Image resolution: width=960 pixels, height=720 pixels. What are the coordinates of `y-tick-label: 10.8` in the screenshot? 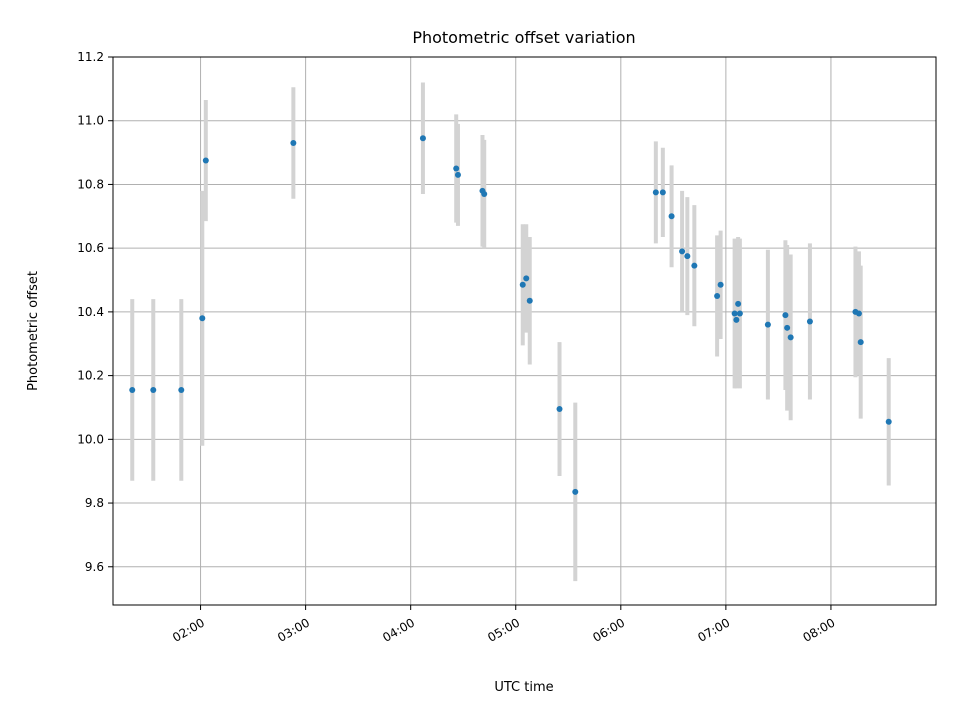 It's located at (90, 184).